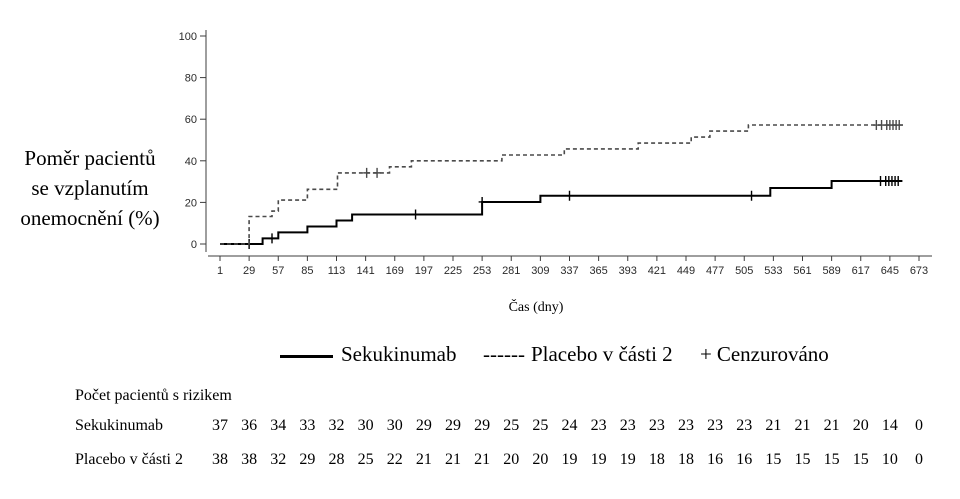 The width and height of the screenshot is (960, 499). What do you see at coordinates (191, 203) in the screenshot?
I see `y-tick-label: 20` at bounding box center [191, 203].